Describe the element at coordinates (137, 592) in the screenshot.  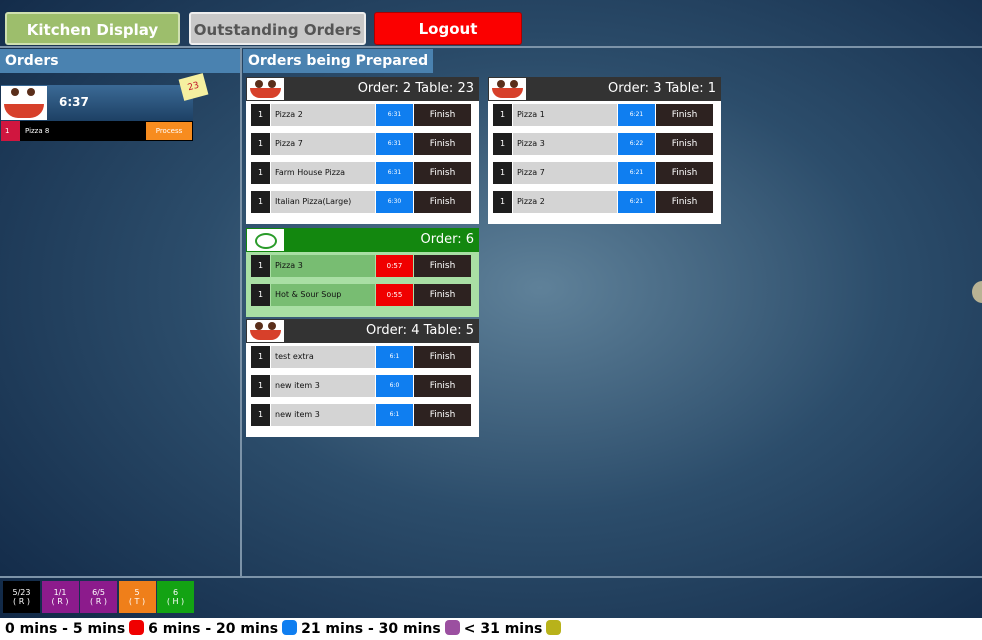
I see `queue-label: 5` at that location.